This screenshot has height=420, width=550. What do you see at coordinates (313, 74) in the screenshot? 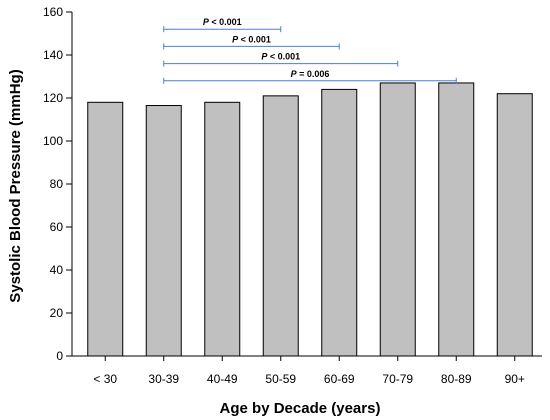
I see `annotation-relation-3: = 0.006` at bounding box center [313, 74].